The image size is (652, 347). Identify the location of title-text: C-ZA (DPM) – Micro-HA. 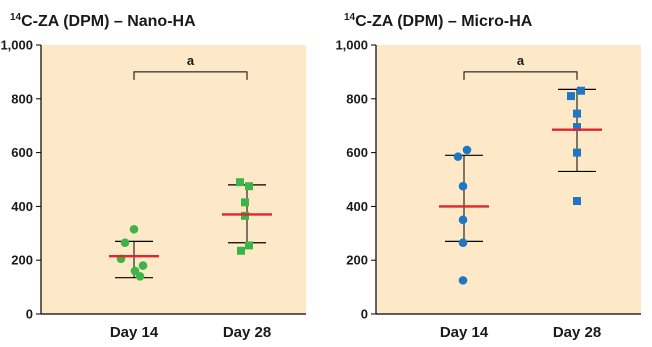
(444, 21).